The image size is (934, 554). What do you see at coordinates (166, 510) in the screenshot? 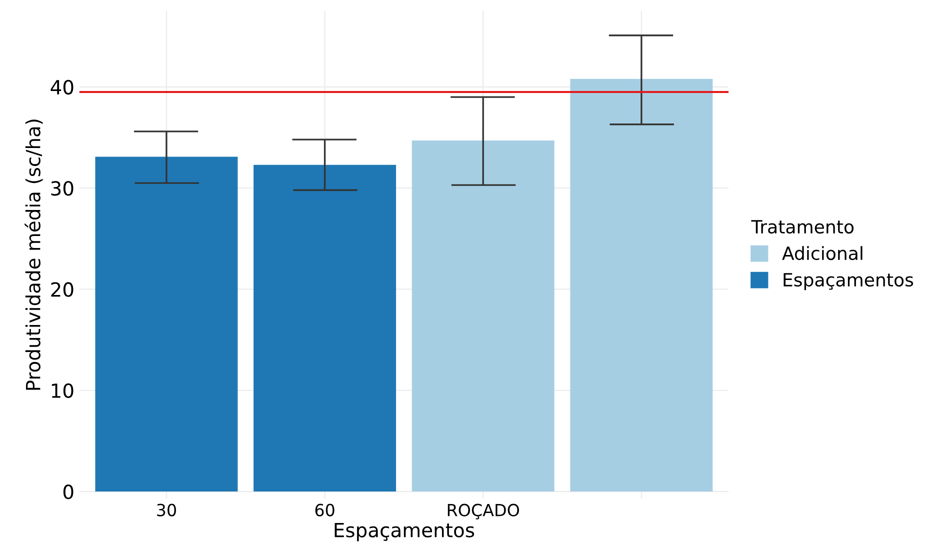
I see `x-tick-label: 30` at bounding box center [166, 510].